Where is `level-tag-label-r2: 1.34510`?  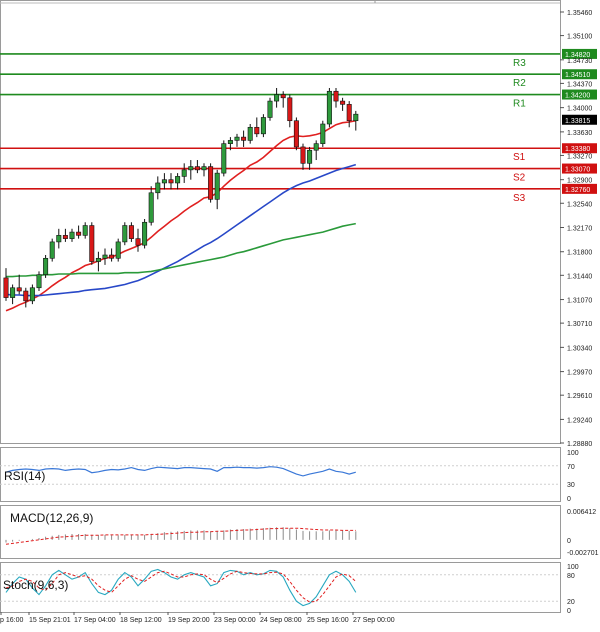 level-tag-label-r2: 1.34510 is located at coordinates (577, 75).